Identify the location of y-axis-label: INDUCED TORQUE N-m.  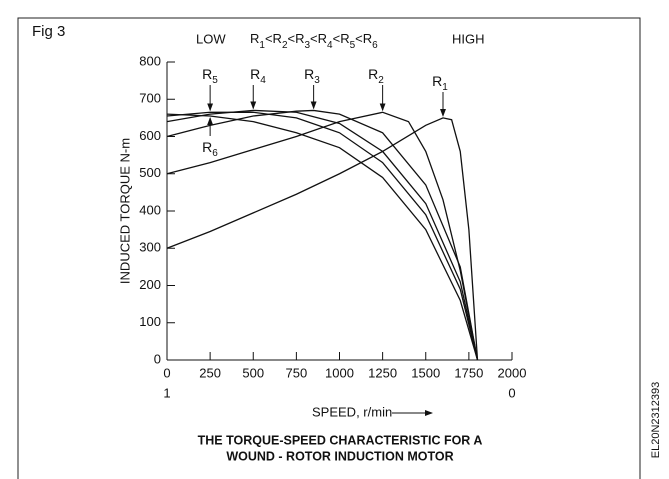
(124, 211).